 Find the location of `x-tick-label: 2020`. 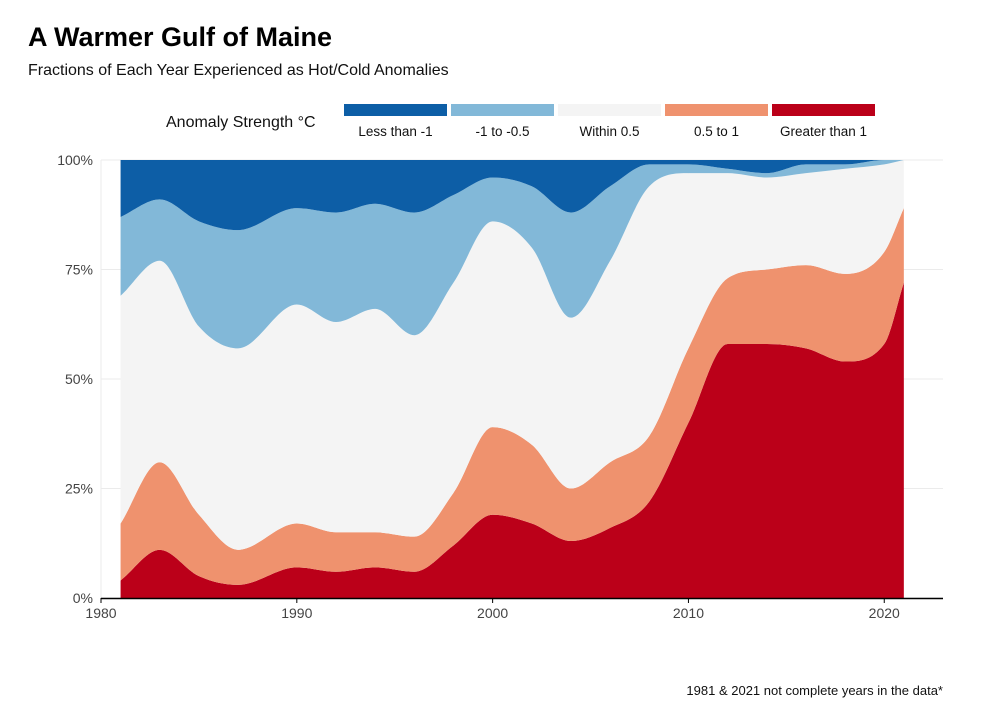

x-tick-label: 2020 is located at coordinates (884, 613).